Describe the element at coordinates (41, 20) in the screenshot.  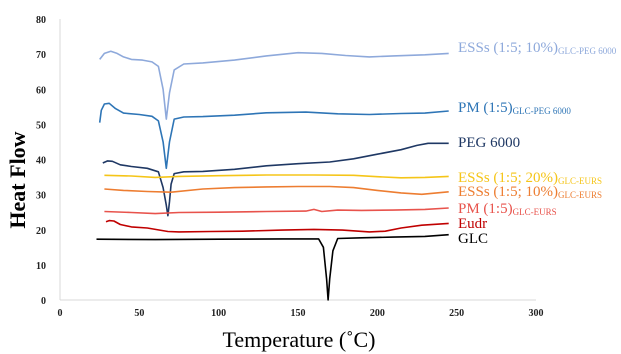
I see `y-tick-label: 80` at that location.